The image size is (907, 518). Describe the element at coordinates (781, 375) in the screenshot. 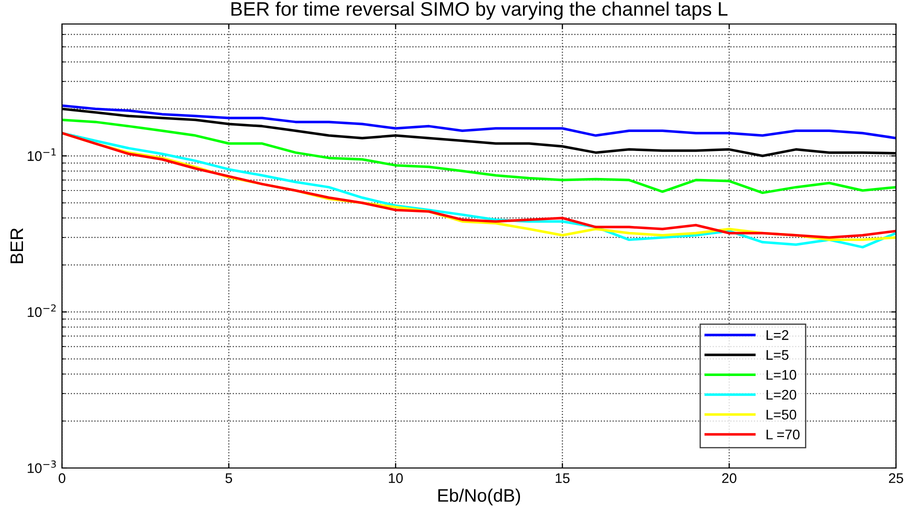

I see `legend-label: L=10` at that location.